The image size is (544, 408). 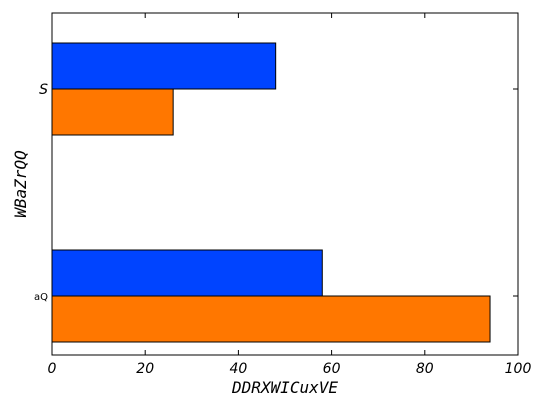 I want to click on x-tick-label-40: 40, so click(x=238, y=369).